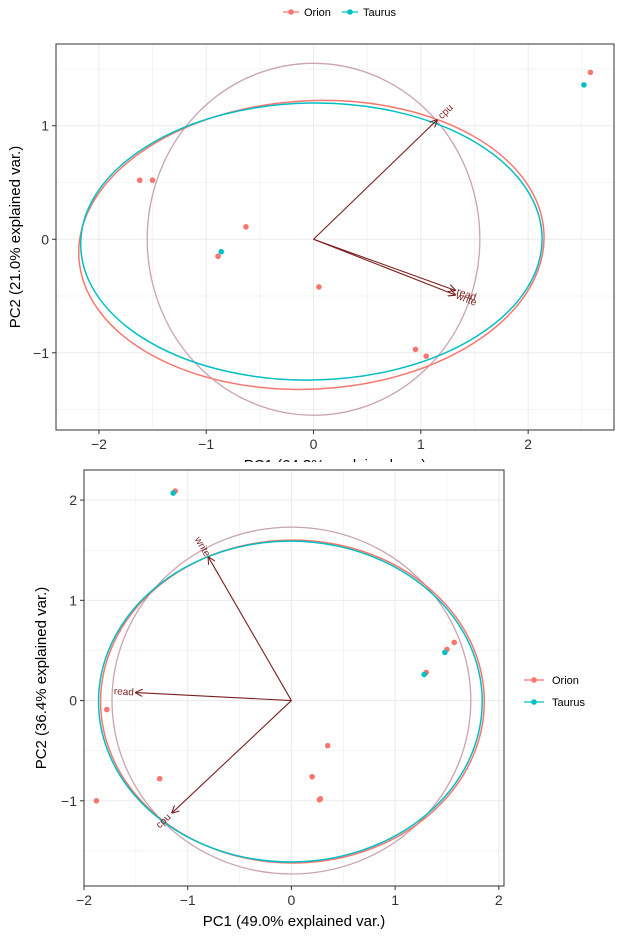 The image size is (618, 943). Describe the element at coordinates (569, 703) in the screenshot. I see `legend-label-taurus-2: Taurus` at that location.